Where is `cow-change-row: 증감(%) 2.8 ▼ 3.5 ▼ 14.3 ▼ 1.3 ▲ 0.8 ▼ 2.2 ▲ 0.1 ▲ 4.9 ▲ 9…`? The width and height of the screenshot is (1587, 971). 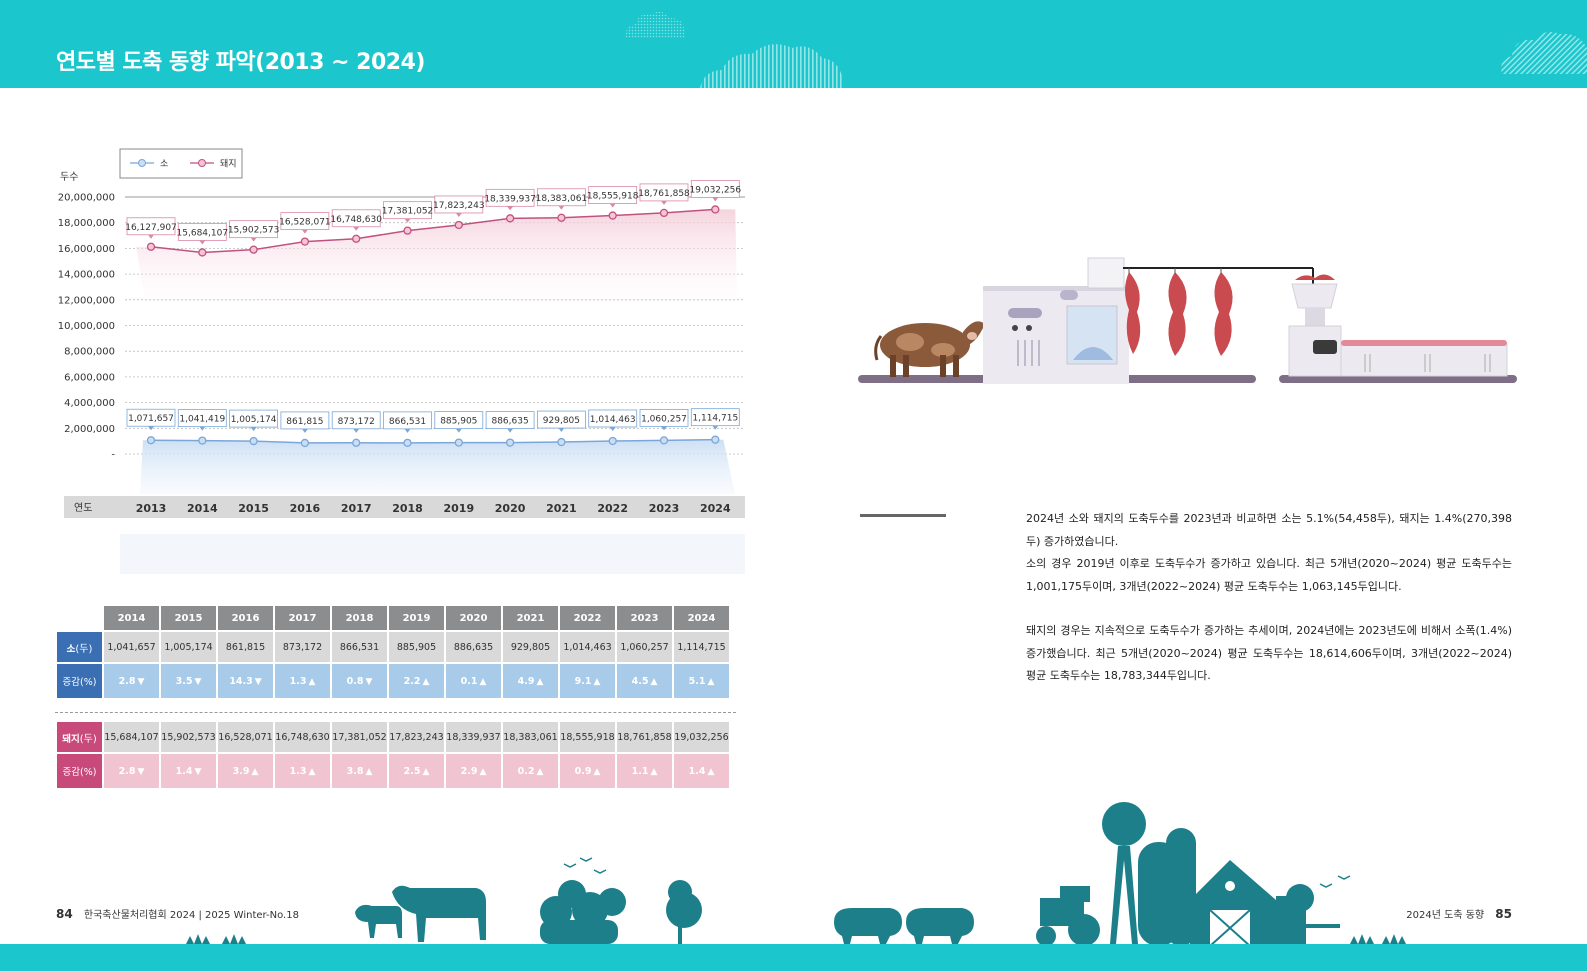
cow-change-row: 증감(%) 2.8 ▼ 3.5 ▼ 14.3 ▼ 1.3 ▲ 0.8 ▼ 2.2 ▲ 0.1 ▲ 4.9 ▲ 9… is located at coordinates (393, 681).